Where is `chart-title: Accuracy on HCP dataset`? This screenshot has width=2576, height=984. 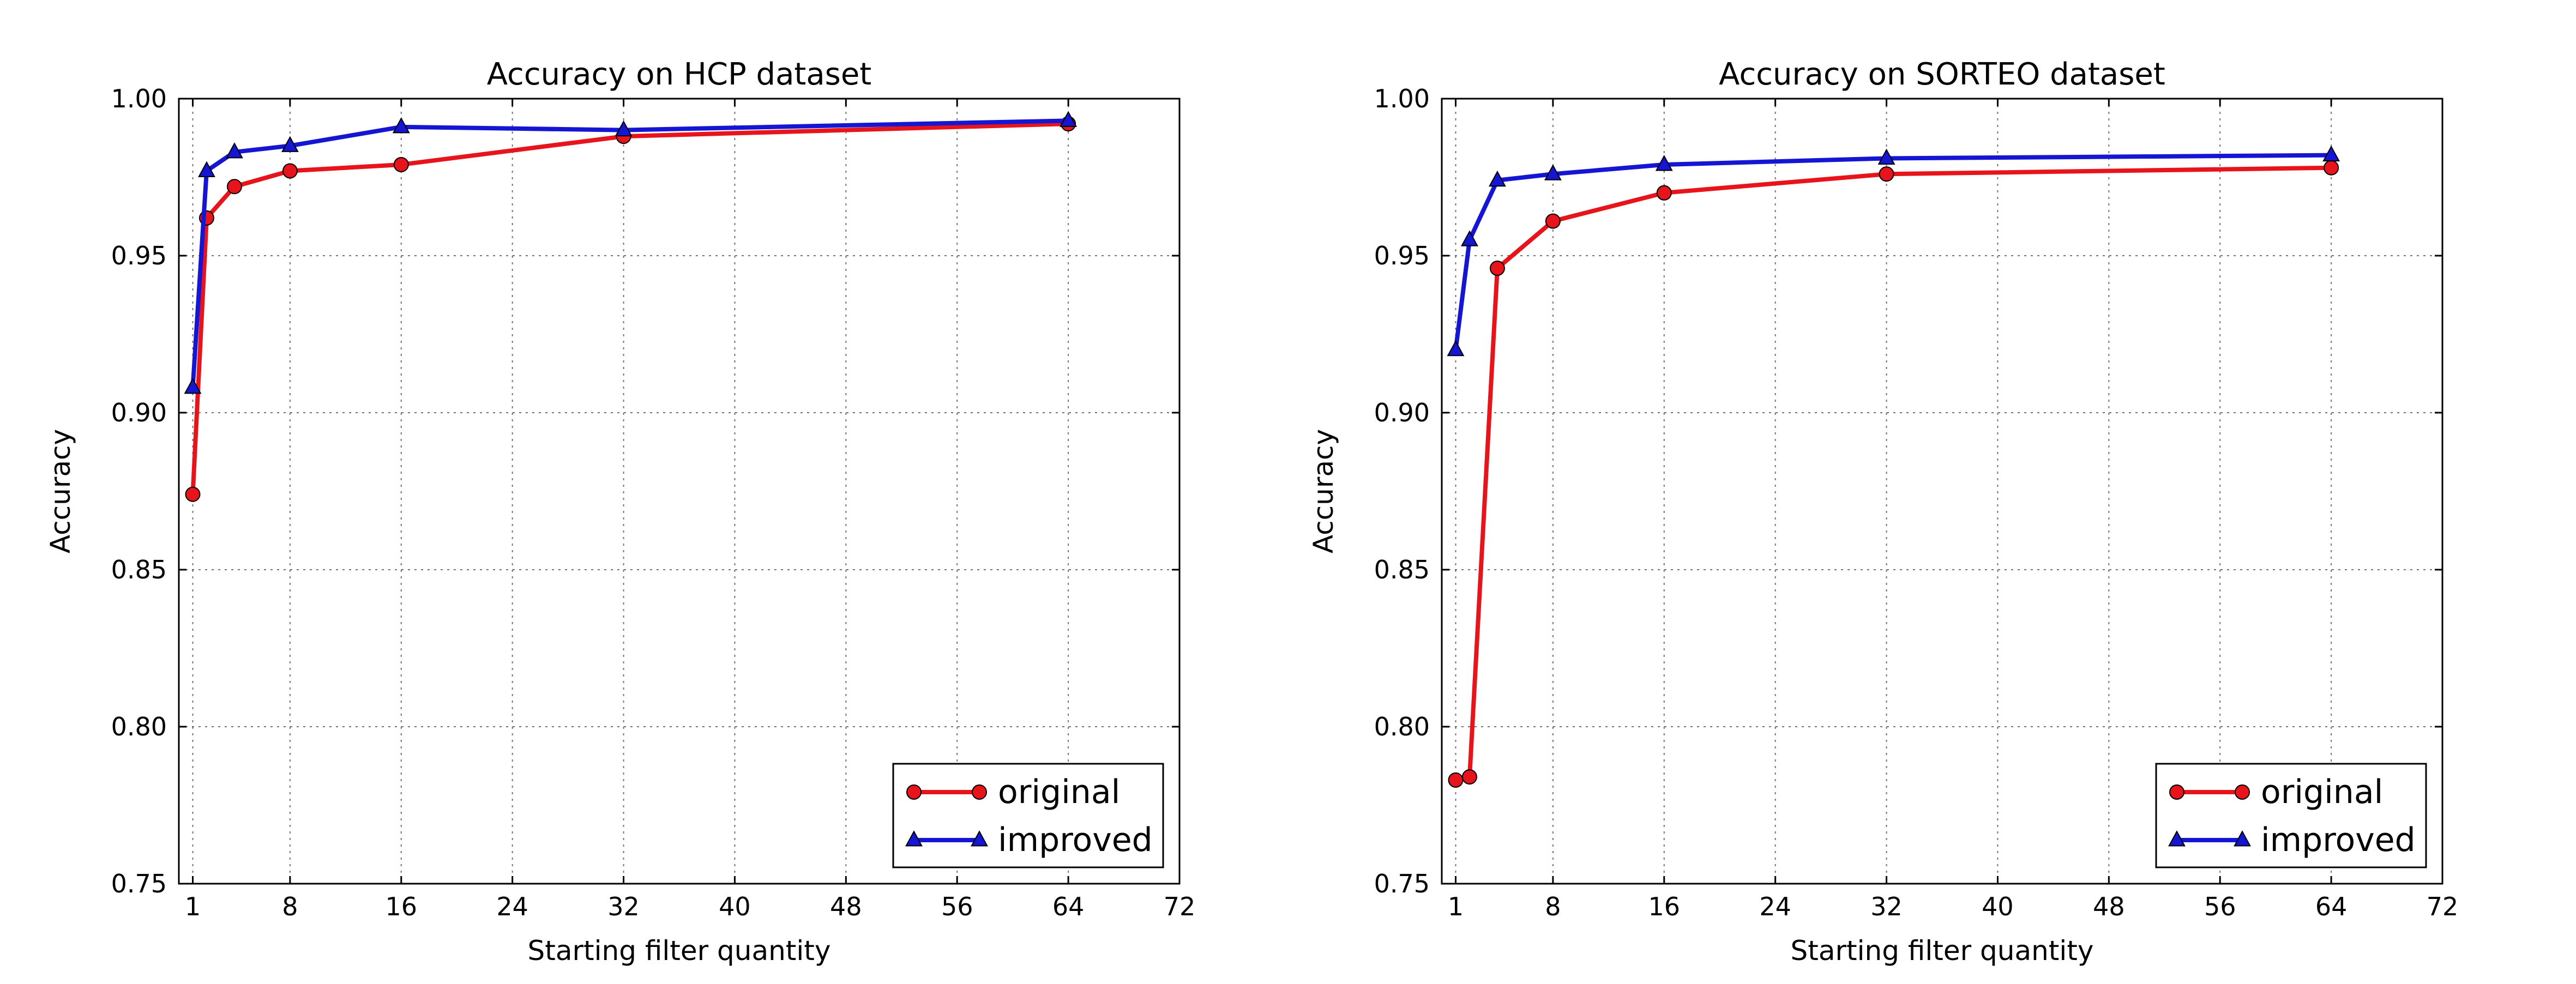
chart-title: Accuracy on HCP dataset is located at coordinates (679, 74).